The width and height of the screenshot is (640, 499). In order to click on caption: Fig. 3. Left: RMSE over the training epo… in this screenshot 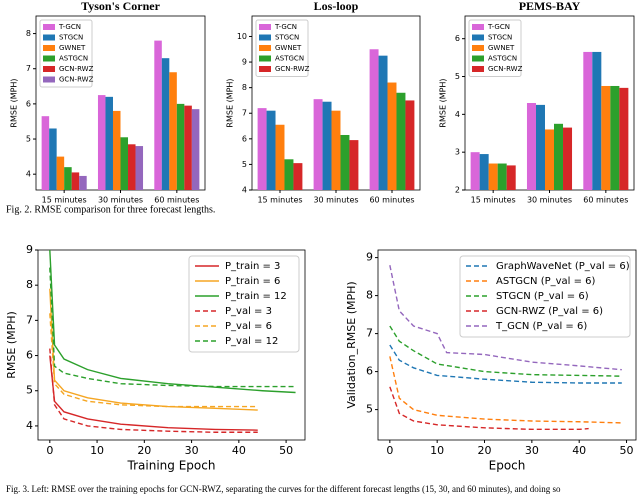, I will do `click(283, 489)`.